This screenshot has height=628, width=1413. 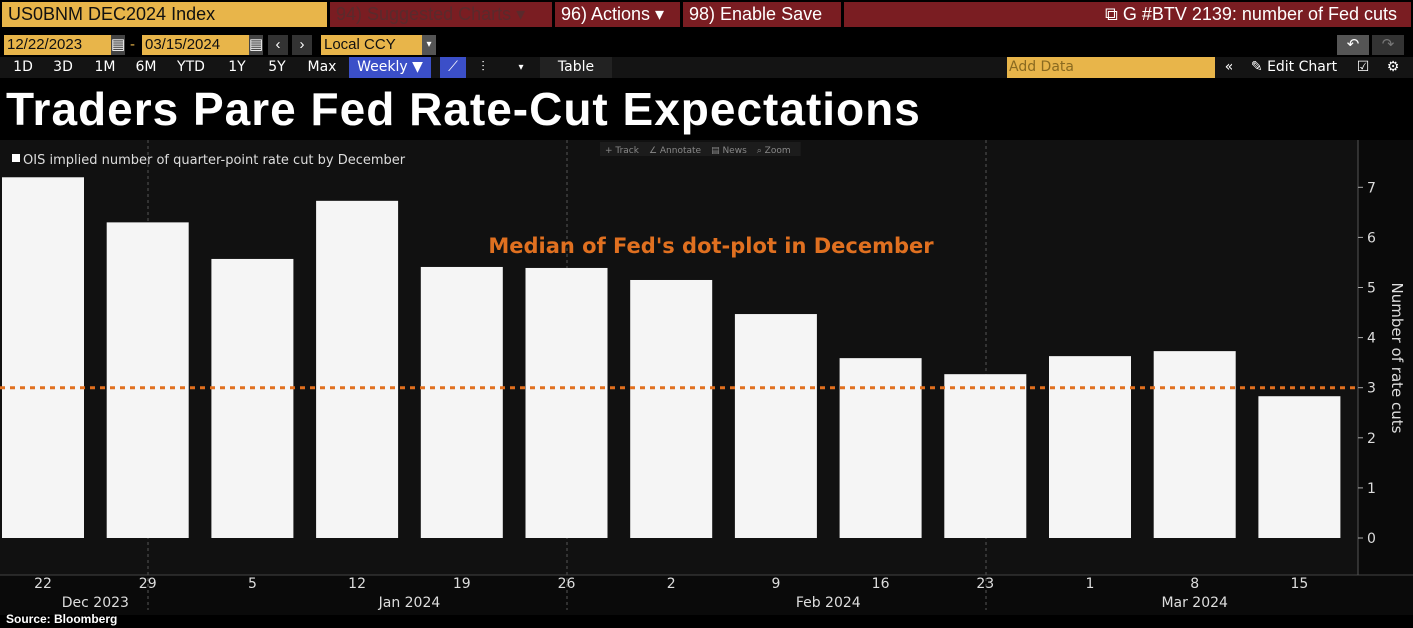 What do you see at coordinates (57, 45) in the screenshot?
I see `start-date-input: 12/22/2023` at bounding box center [57, 45].